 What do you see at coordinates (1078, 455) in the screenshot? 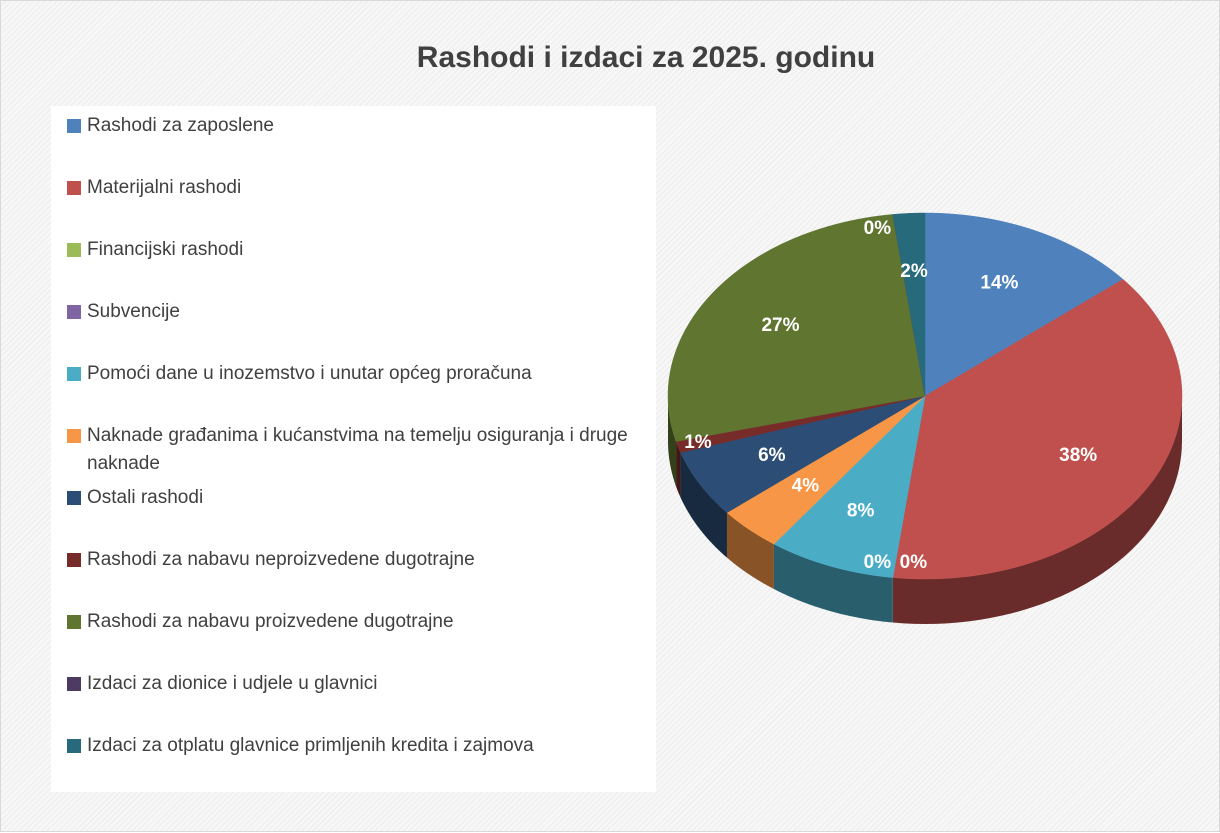
I see `data-label: 38%` at bounding box center [1078, 455].